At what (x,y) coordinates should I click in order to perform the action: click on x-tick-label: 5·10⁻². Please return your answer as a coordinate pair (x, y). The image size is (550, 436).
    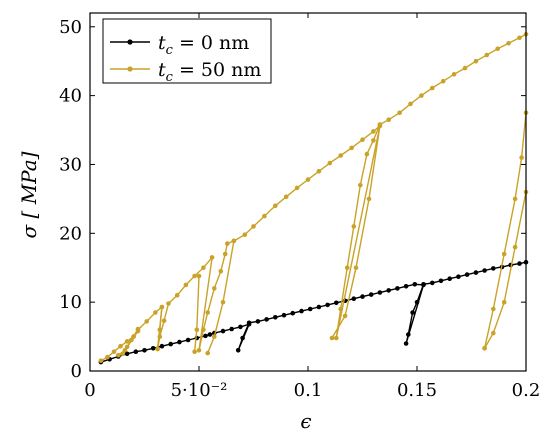
    Looking at the image, I should click on (199, 390).